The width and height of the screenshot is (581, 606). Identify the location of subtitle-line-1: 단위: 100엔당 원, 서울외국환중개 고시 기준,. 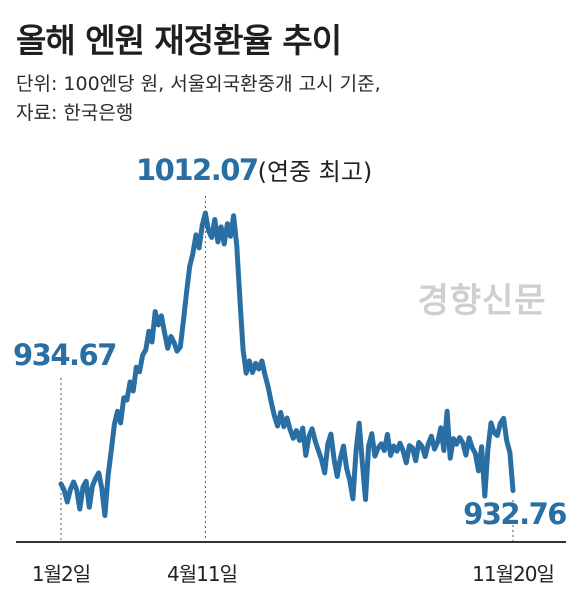
(198, 84).